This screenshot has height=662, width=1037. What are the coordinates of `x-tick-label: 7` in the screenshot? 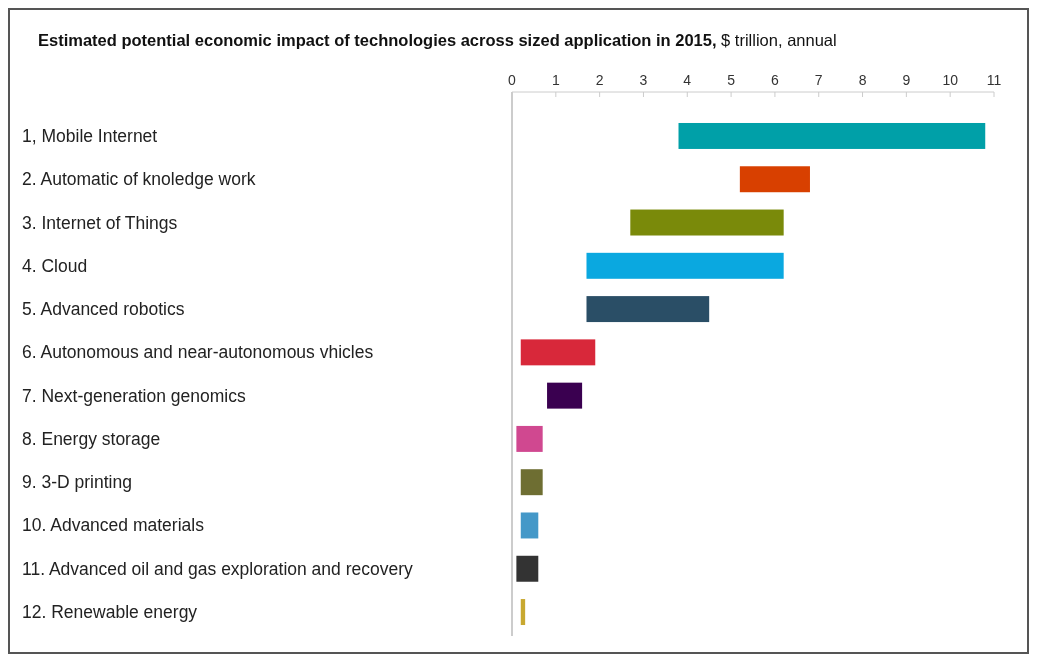 It's located at (818, 80).